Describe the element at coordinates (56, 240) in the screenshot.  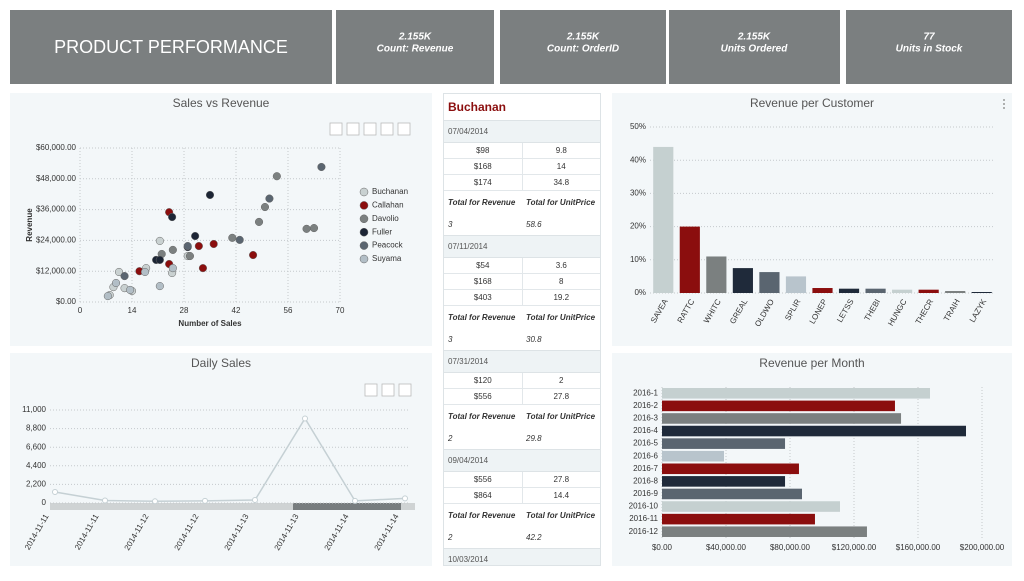
I see `y-tick-label: $24,000.00` at that location.